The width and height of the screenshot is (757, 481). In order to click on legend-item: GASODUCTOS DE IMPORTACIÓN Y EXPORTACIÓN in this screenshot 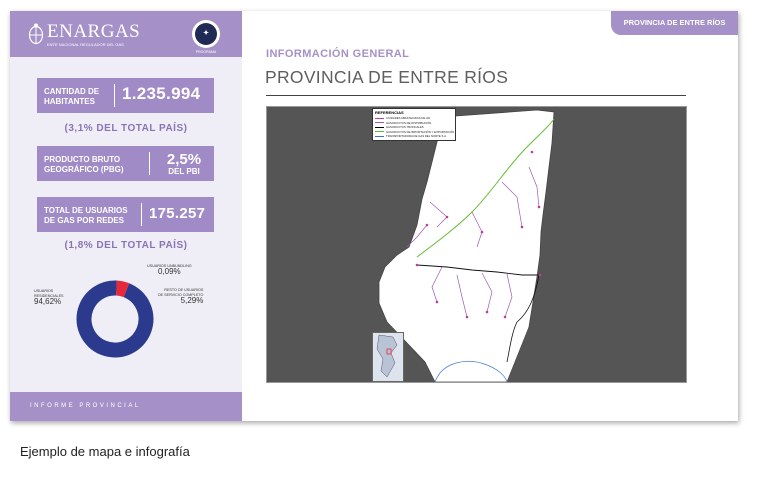, I will do `click(414, 132)`.